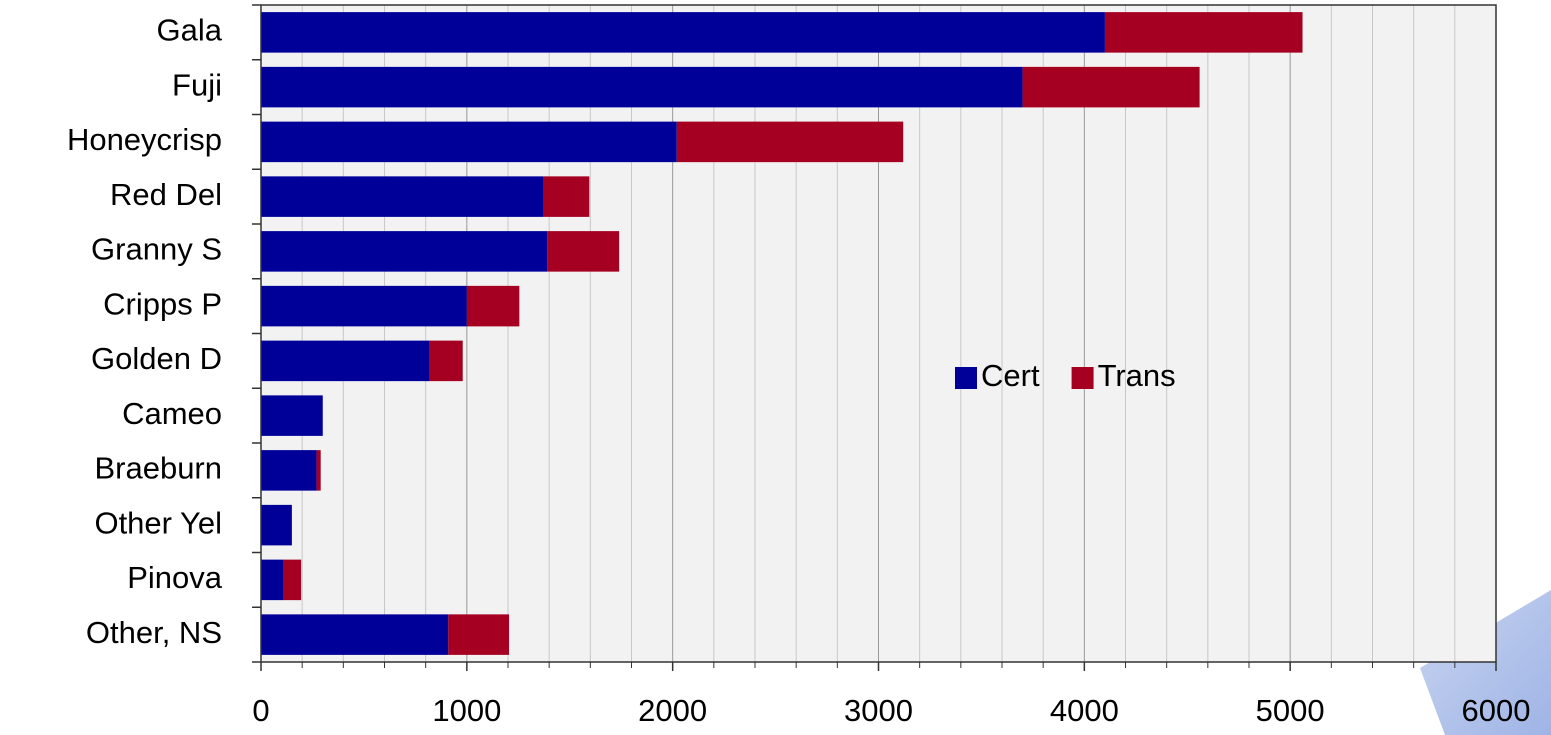 The width and height of the screenshot is (1551, 735). Describe the element at coordinates (878, 710) in the screenshot. I see `x-tick-label: 3000` at that location.